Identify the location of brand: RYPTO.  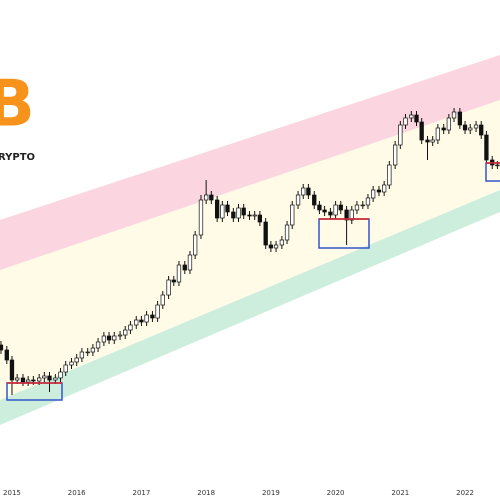
(17, 157).